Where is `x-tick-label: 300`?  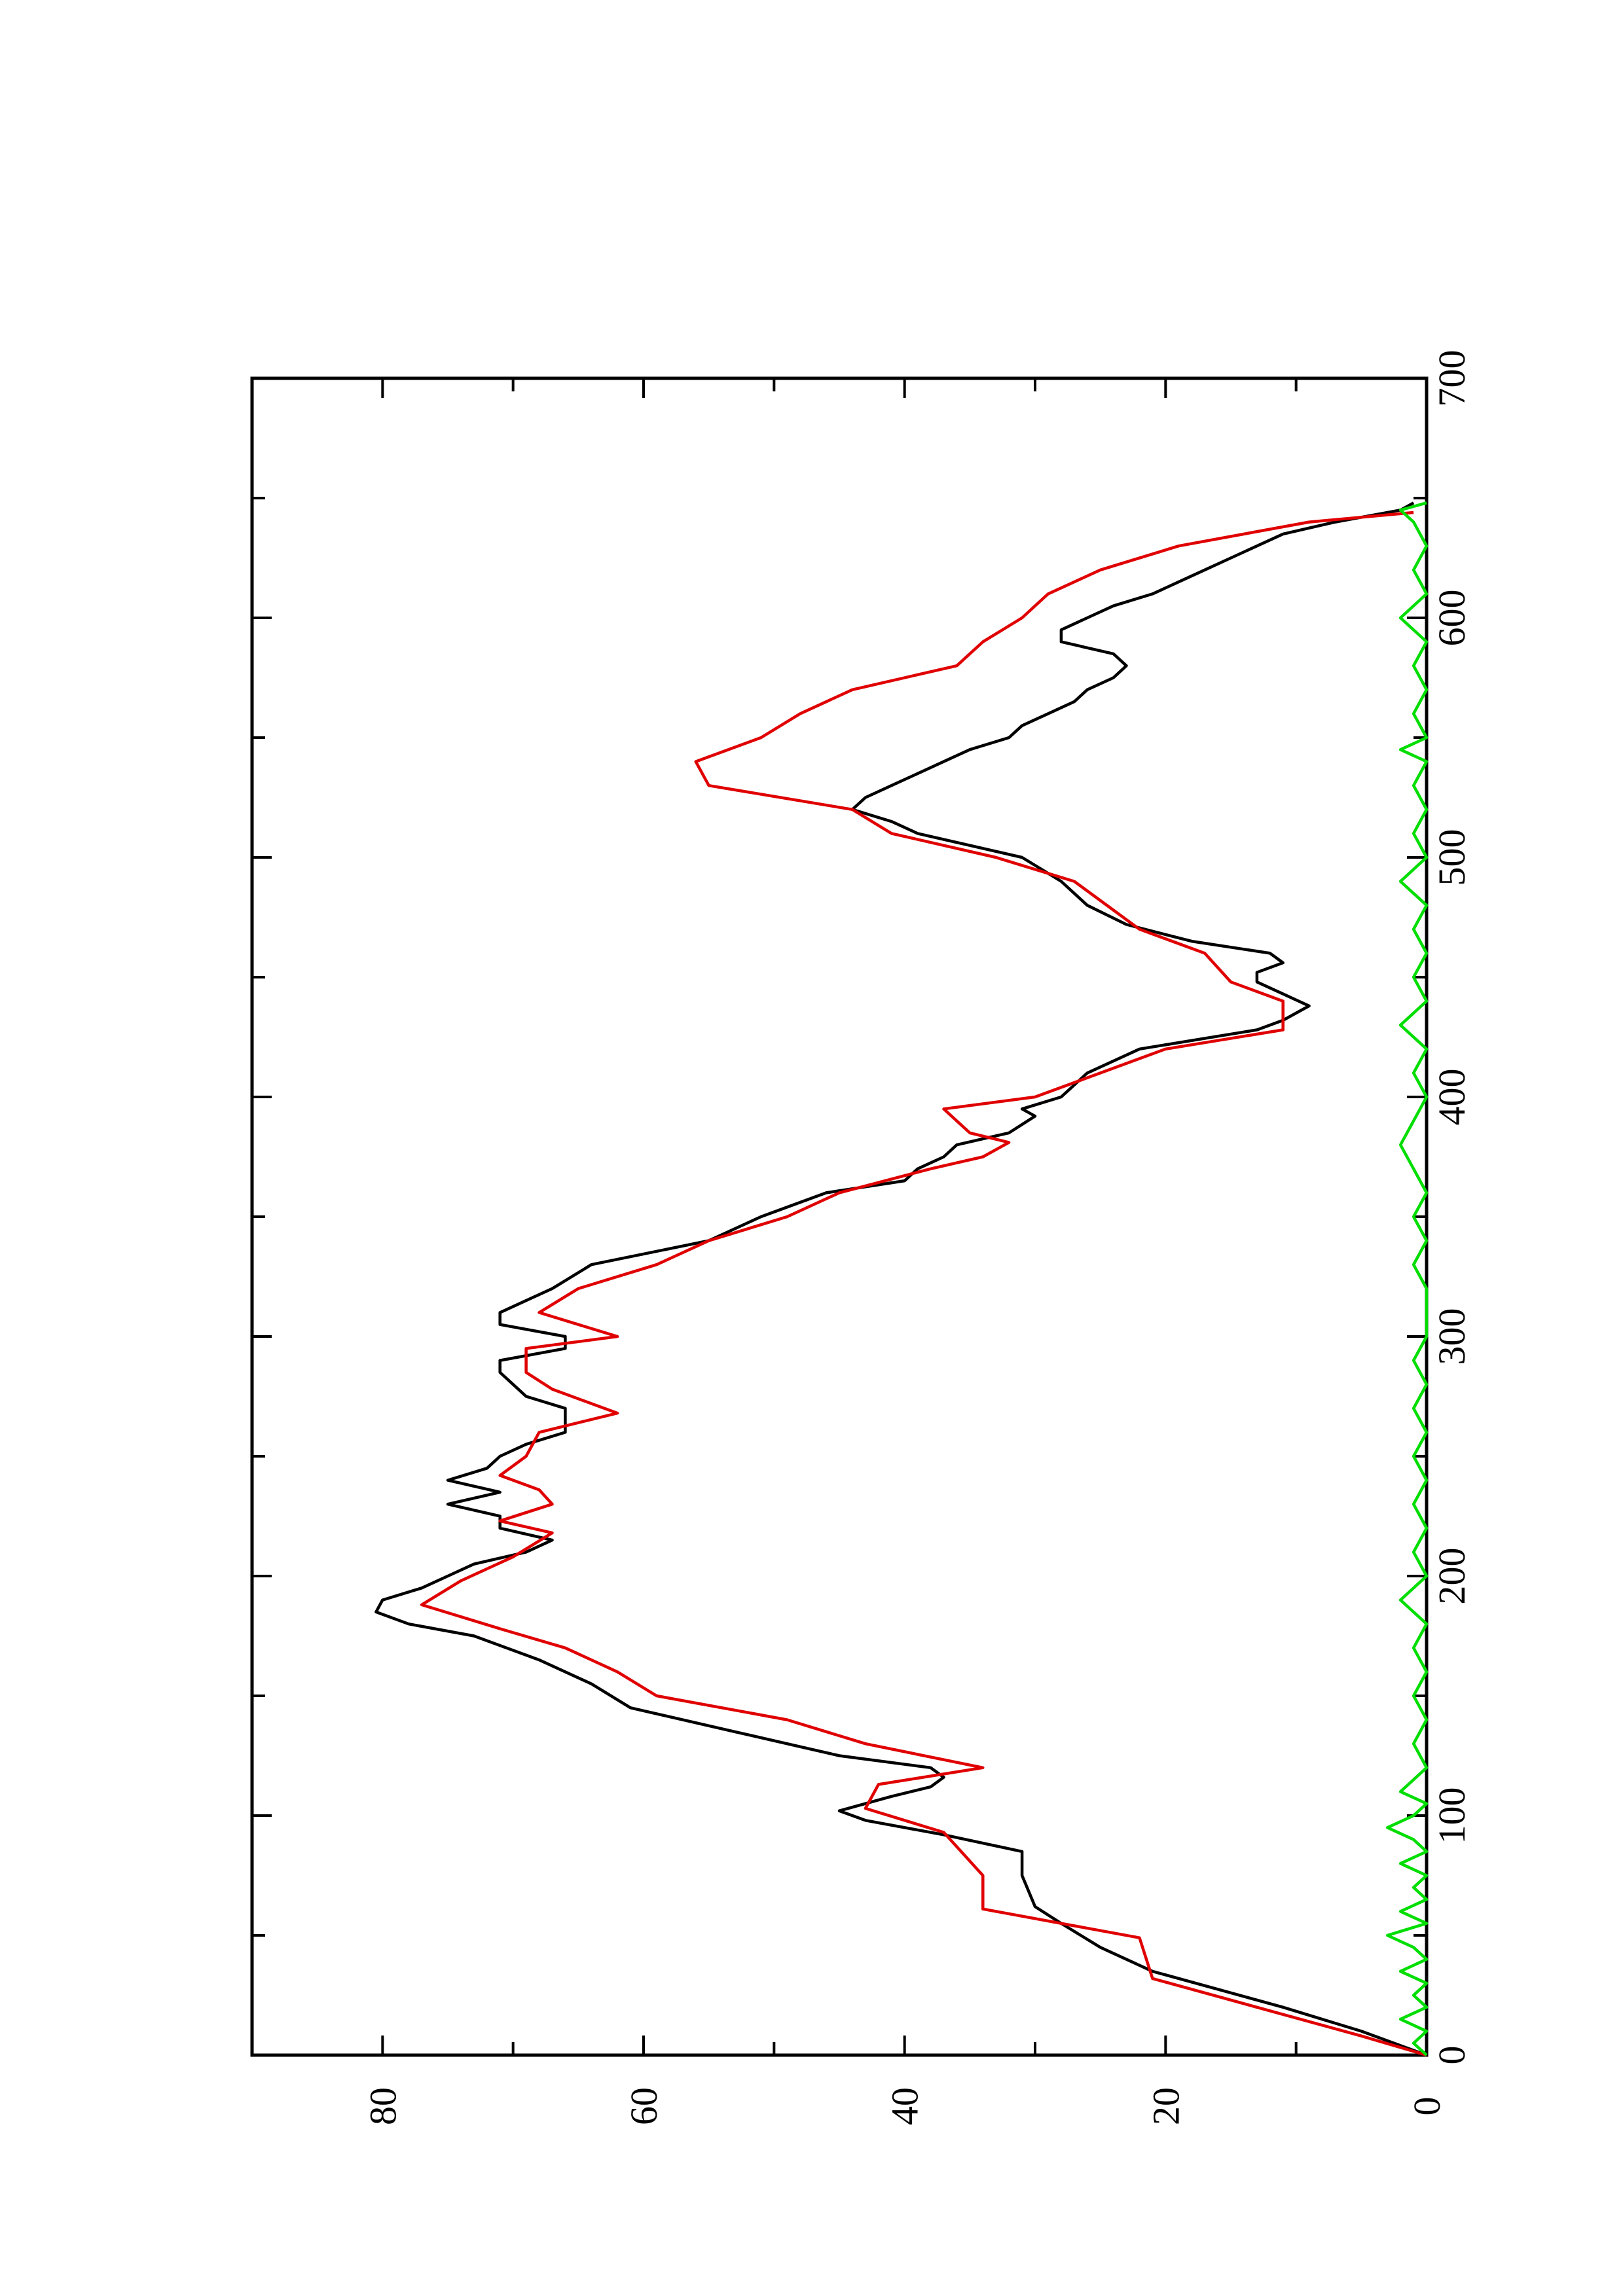
x-tick-label: 300 is located at coordinates (1452, 1336).